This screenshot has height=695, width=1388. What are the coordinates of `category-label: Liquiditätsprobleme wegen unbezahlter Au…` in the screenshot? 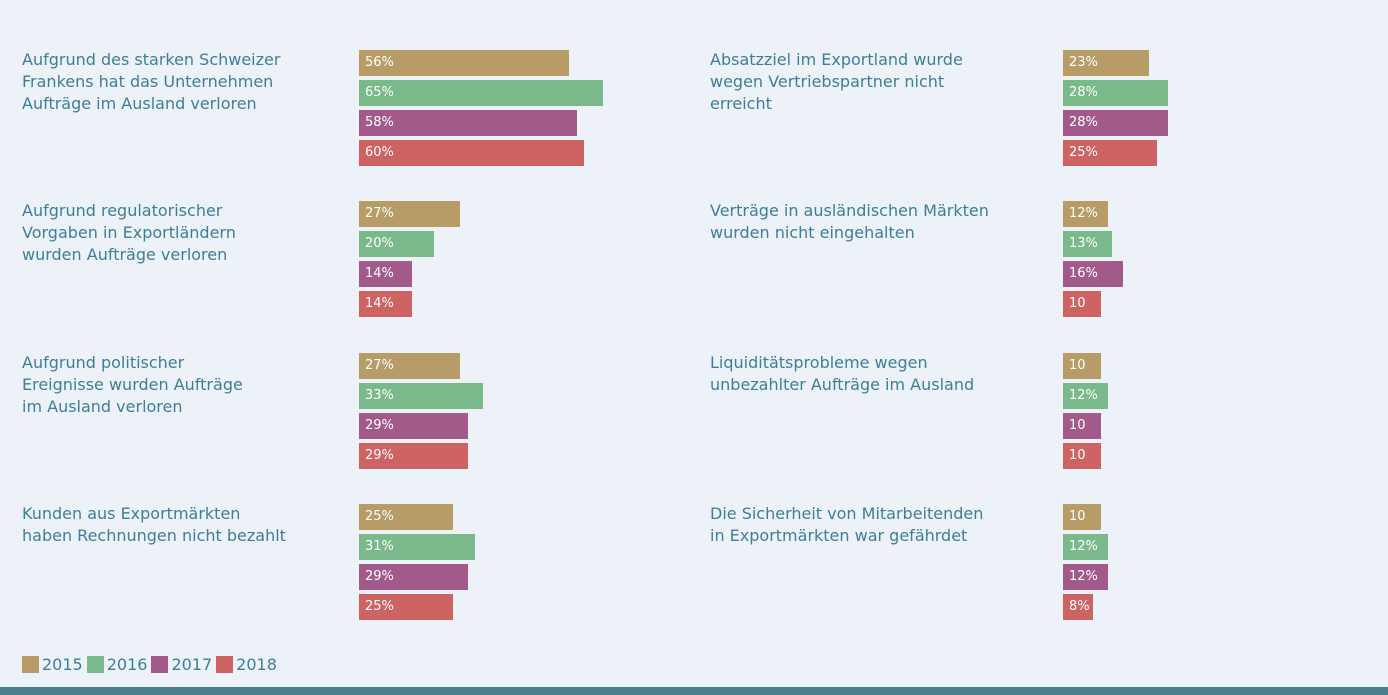 It's located at (842, 373).